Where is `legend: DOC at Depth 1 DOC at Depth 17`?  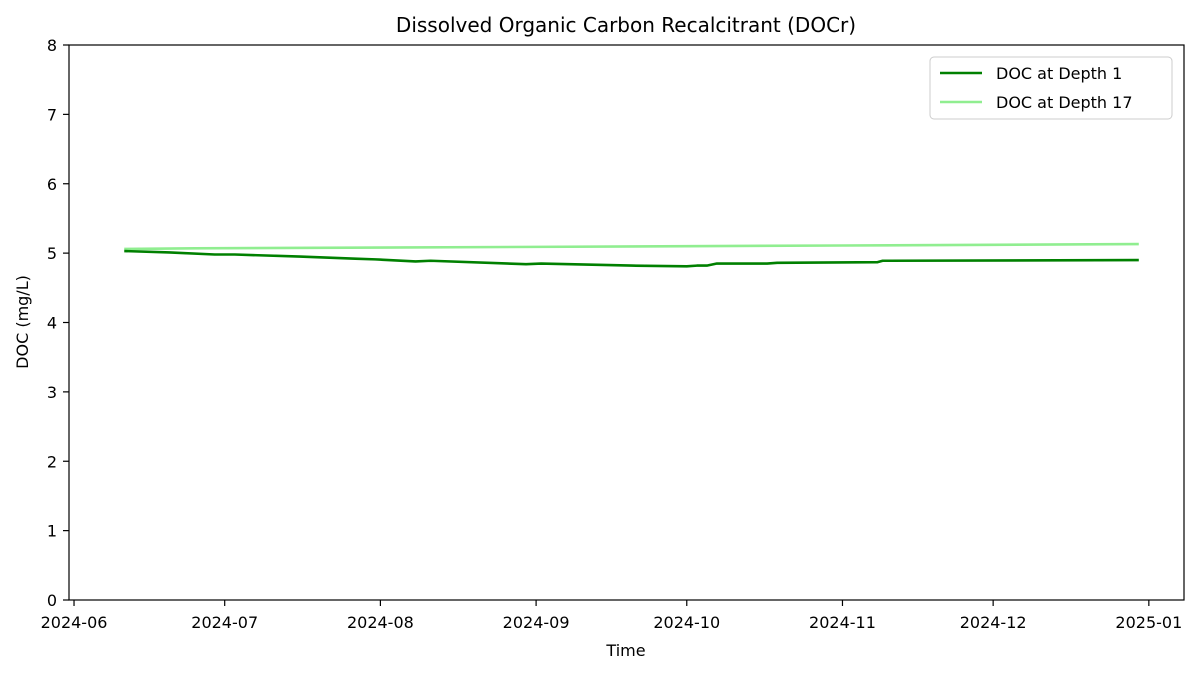
legend: DOC at Depth 1 DOC at Depth 17 is located at coordinates (1051, 88).